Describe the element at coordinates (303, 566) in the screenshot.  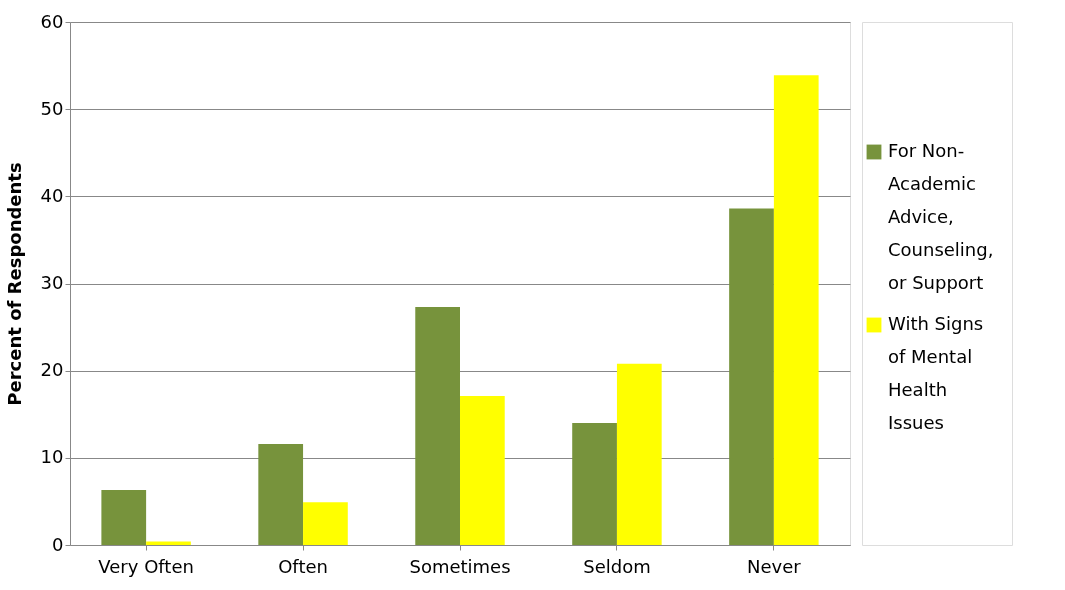
I see `x-tick-label: Often` at that location.